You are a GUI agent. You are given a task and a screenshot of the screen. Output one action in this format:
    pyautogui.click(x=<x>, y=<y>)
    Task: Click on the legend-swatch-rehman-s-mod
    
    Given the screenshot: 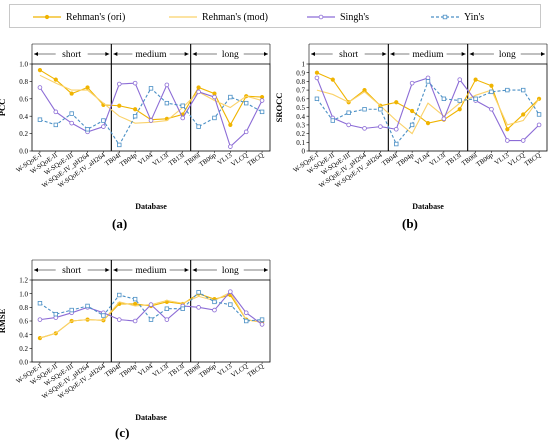 What is the action you would take?
    pyautogui.click(x=183, y=17)
    